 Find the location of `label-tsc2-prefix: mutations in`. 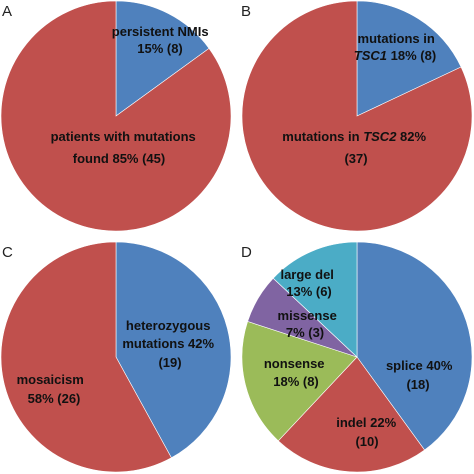

label-tsc2-prefix: mutations in is located at coordinates (320, 136).